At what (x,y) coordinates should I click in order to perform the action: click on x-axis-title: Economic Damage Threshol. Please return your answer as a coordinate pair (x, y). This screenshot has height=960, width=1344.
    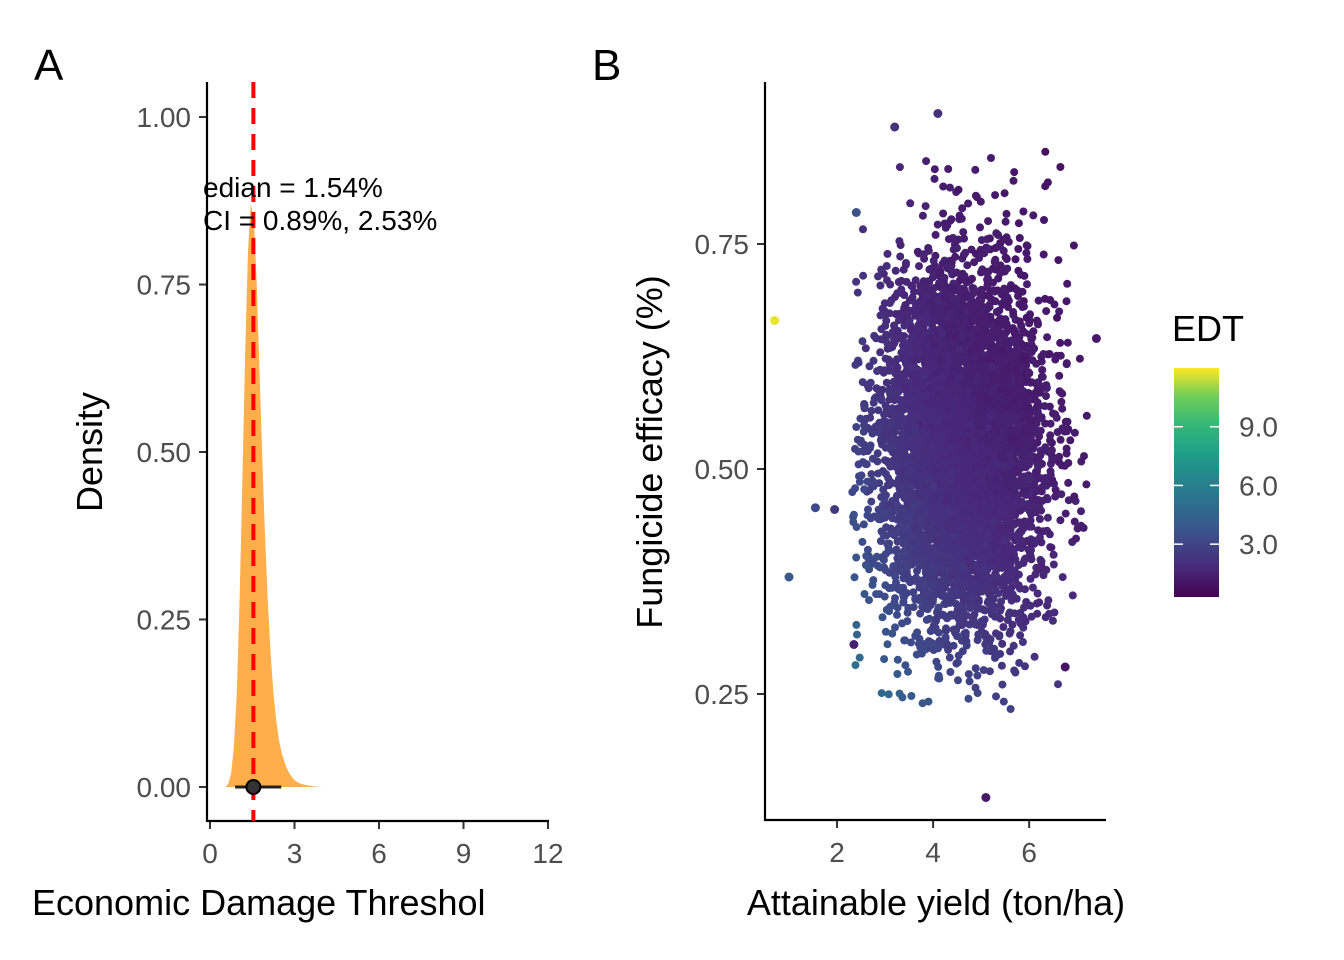
    Looking at the image, I should click on (259, 902).